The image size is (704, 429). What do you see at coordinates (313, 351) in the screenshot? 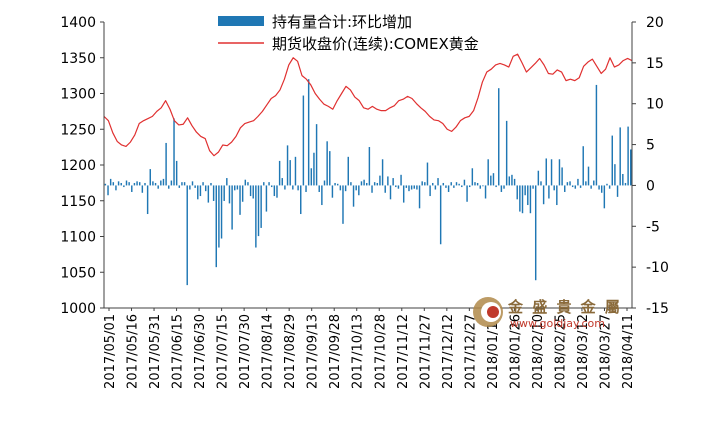
I see `date-tick-label: 2017/09/13` at bounding box center [313, 351].